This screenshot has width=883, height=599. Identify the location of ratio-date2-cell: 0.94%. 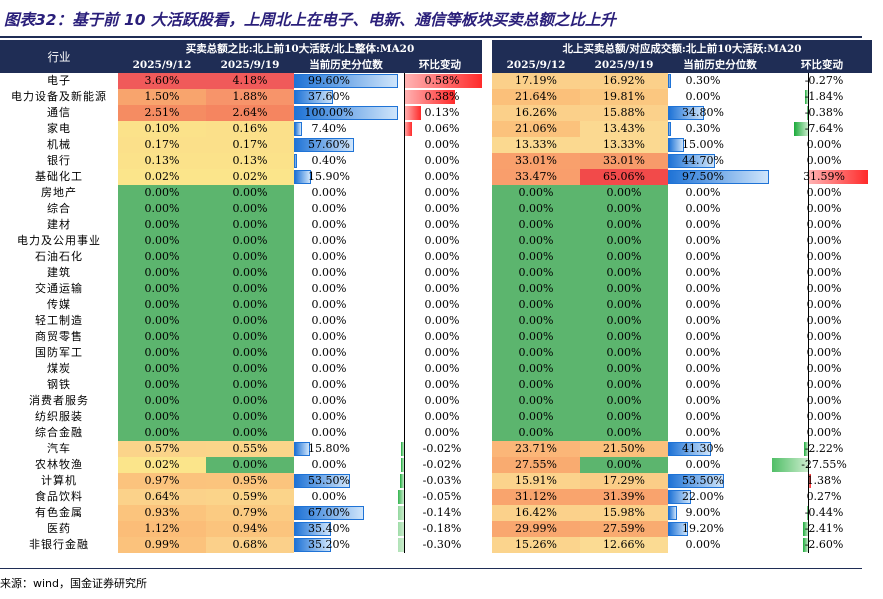
(250, 529).